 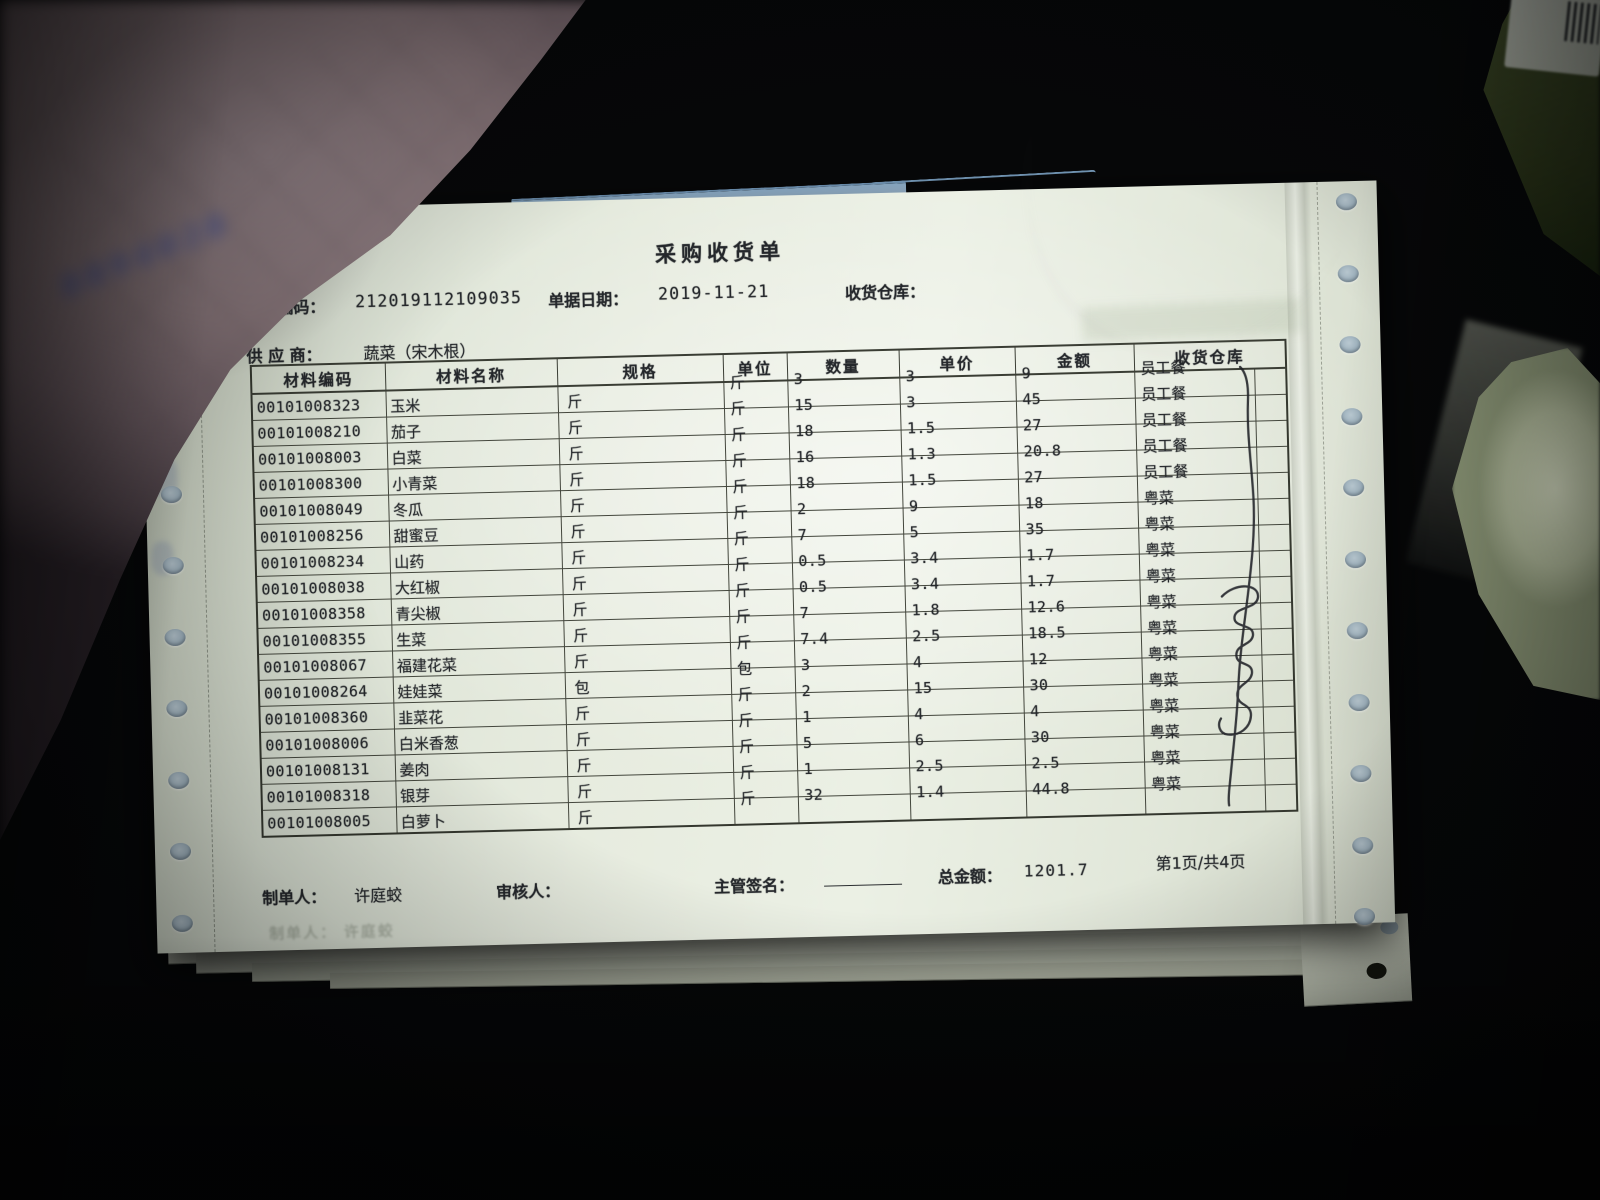 I want to click on cell-amount: 44.8, so click(x=1085, y=798).